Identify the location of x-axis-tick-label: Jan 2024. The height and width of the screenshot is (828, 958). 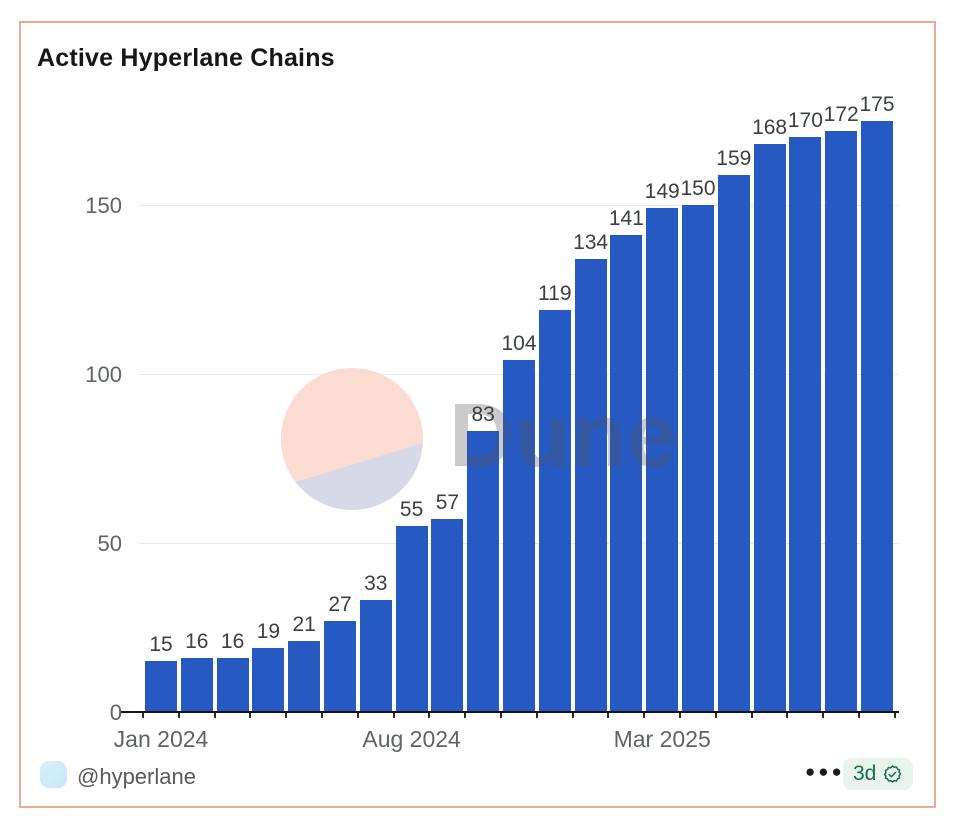
(161, 739).